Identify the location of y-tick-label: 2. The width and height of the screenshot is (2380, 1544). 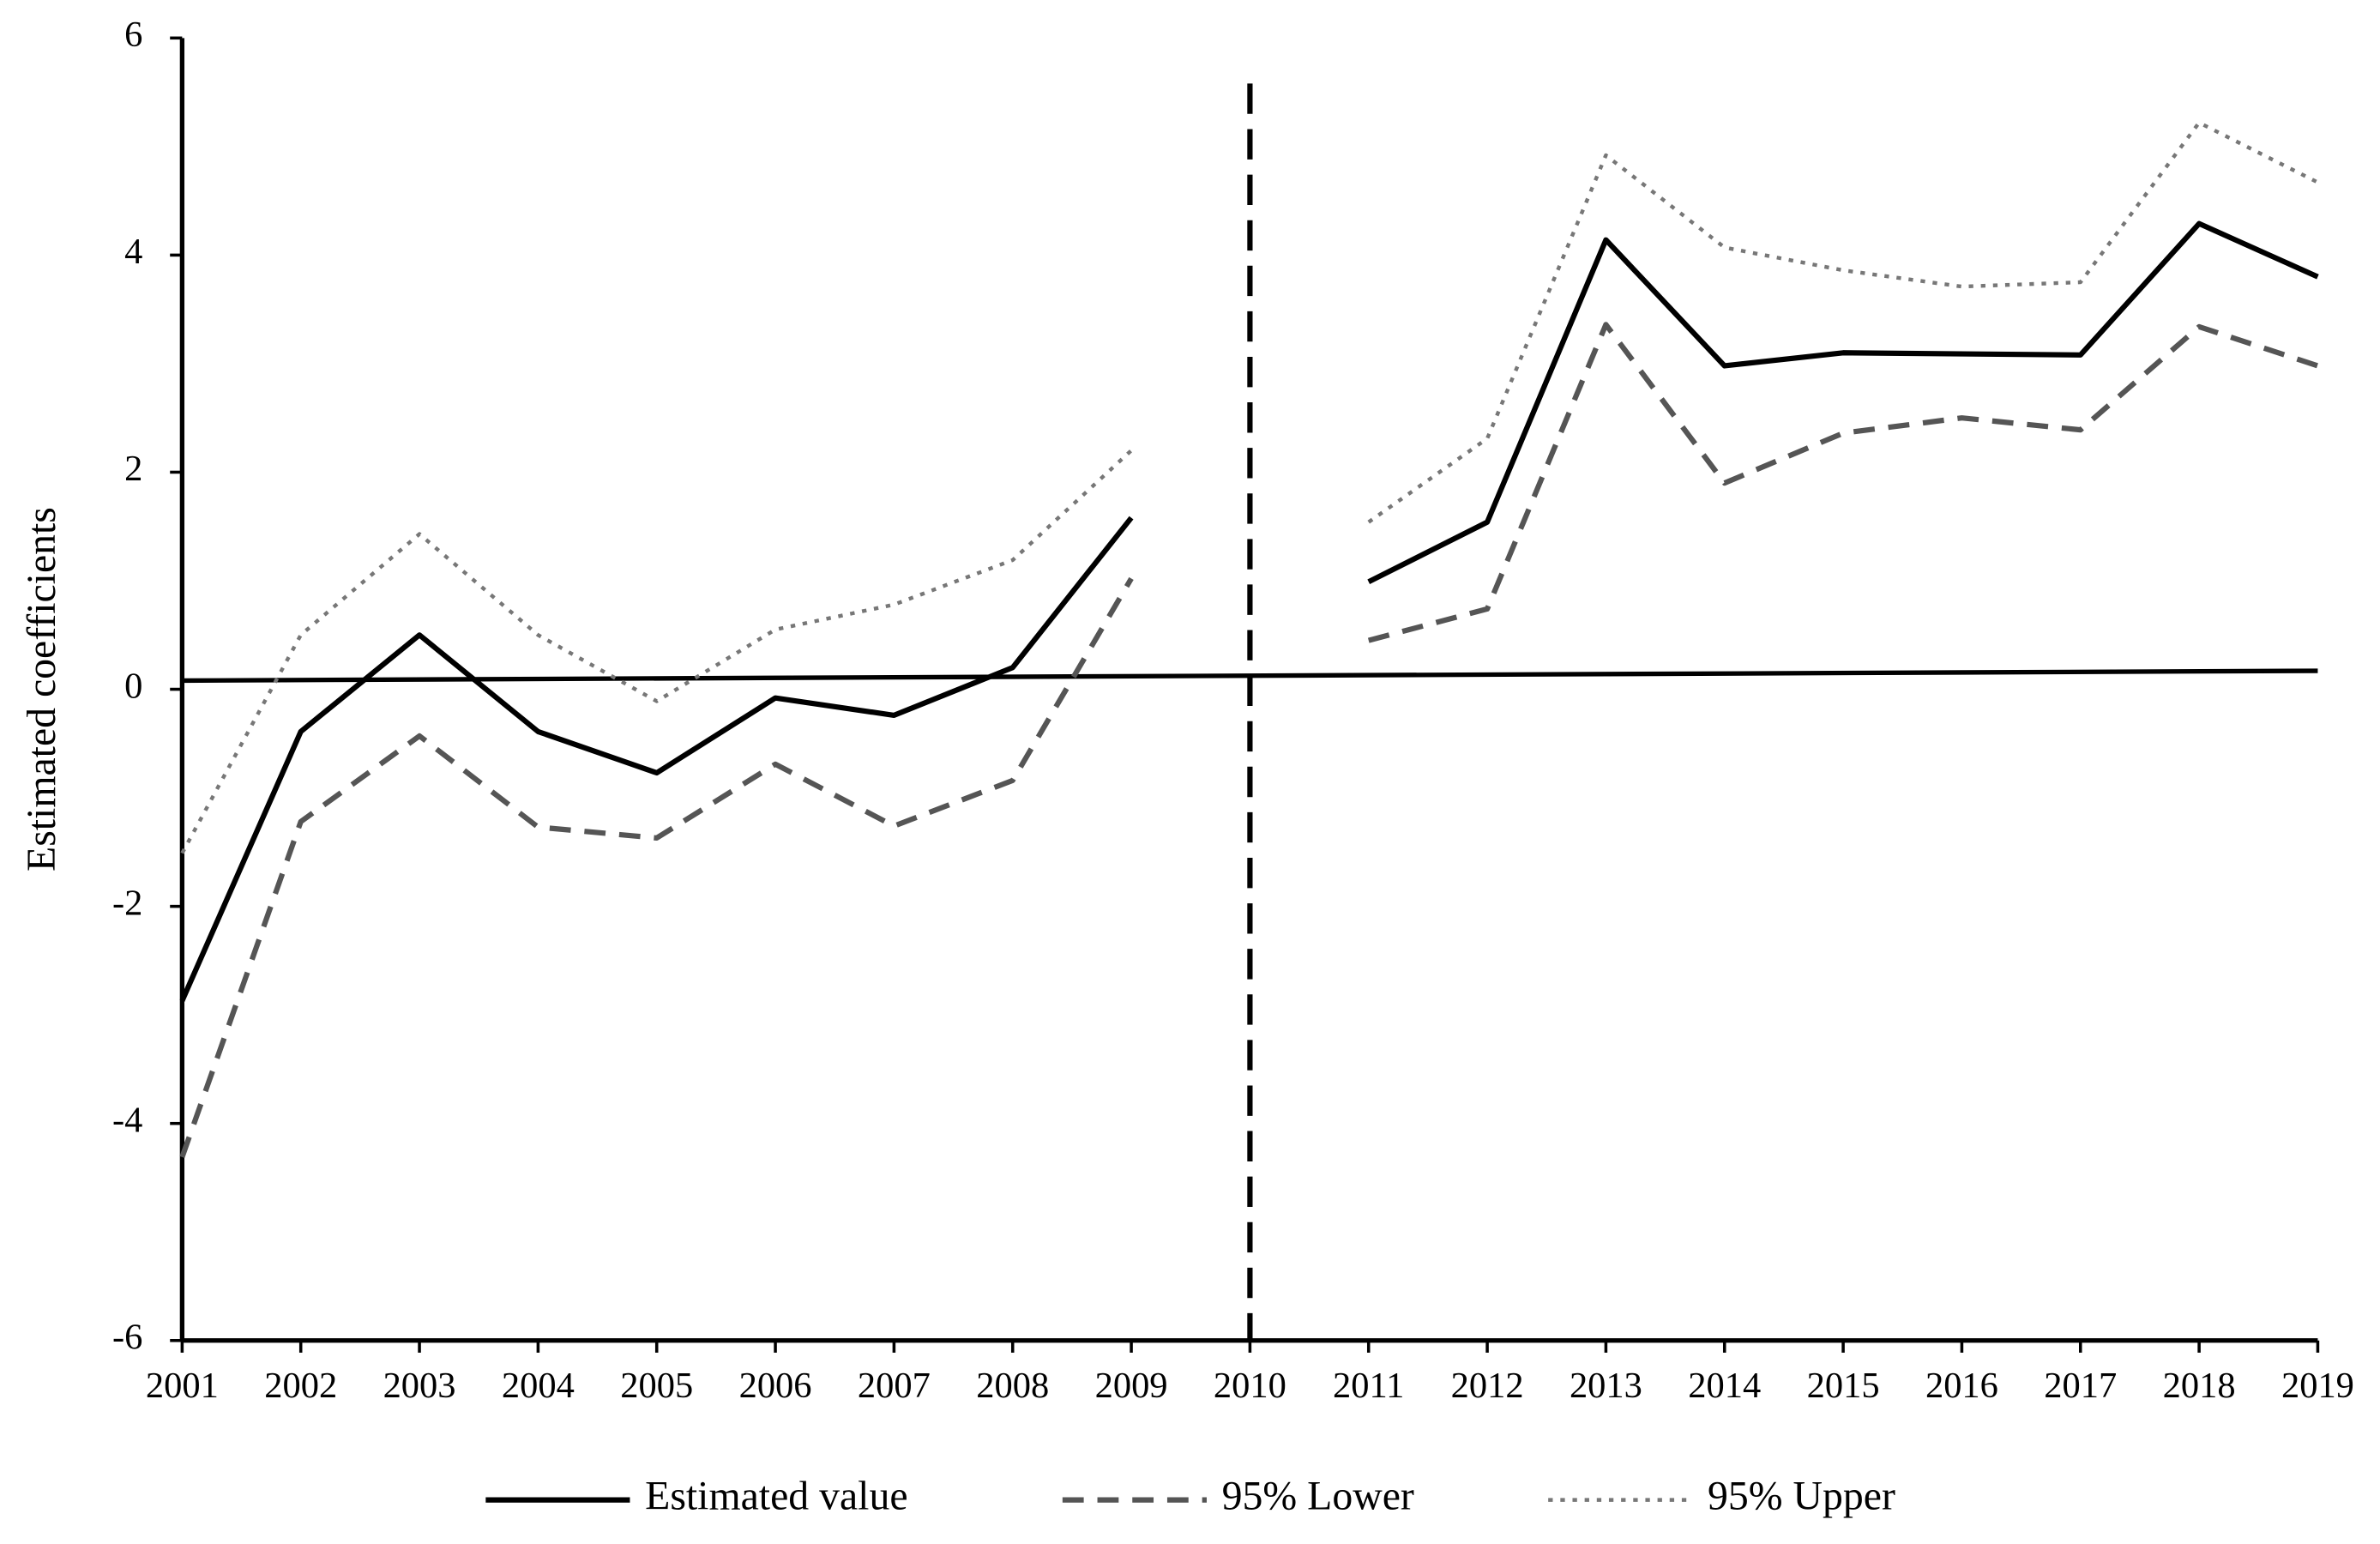
(133, 469).